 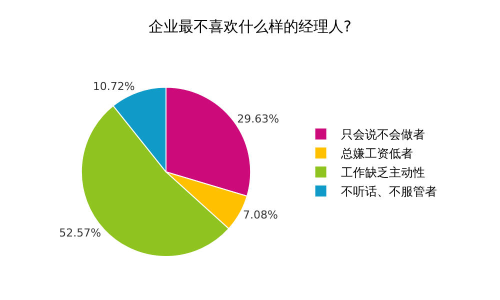 What do you see at coordinates (258, 119) in the screenshot?
I see `data-label: 29.63%` at bounding box center [258, 119].